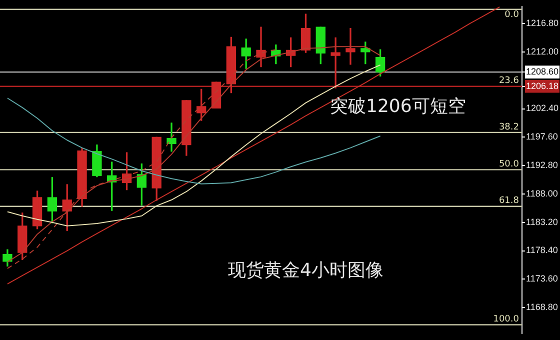  What do you see at coordinates (306, 270) in the screenshot?
I see `annotation: 现货黄金4小时图像` at bounding box center [306, 270].